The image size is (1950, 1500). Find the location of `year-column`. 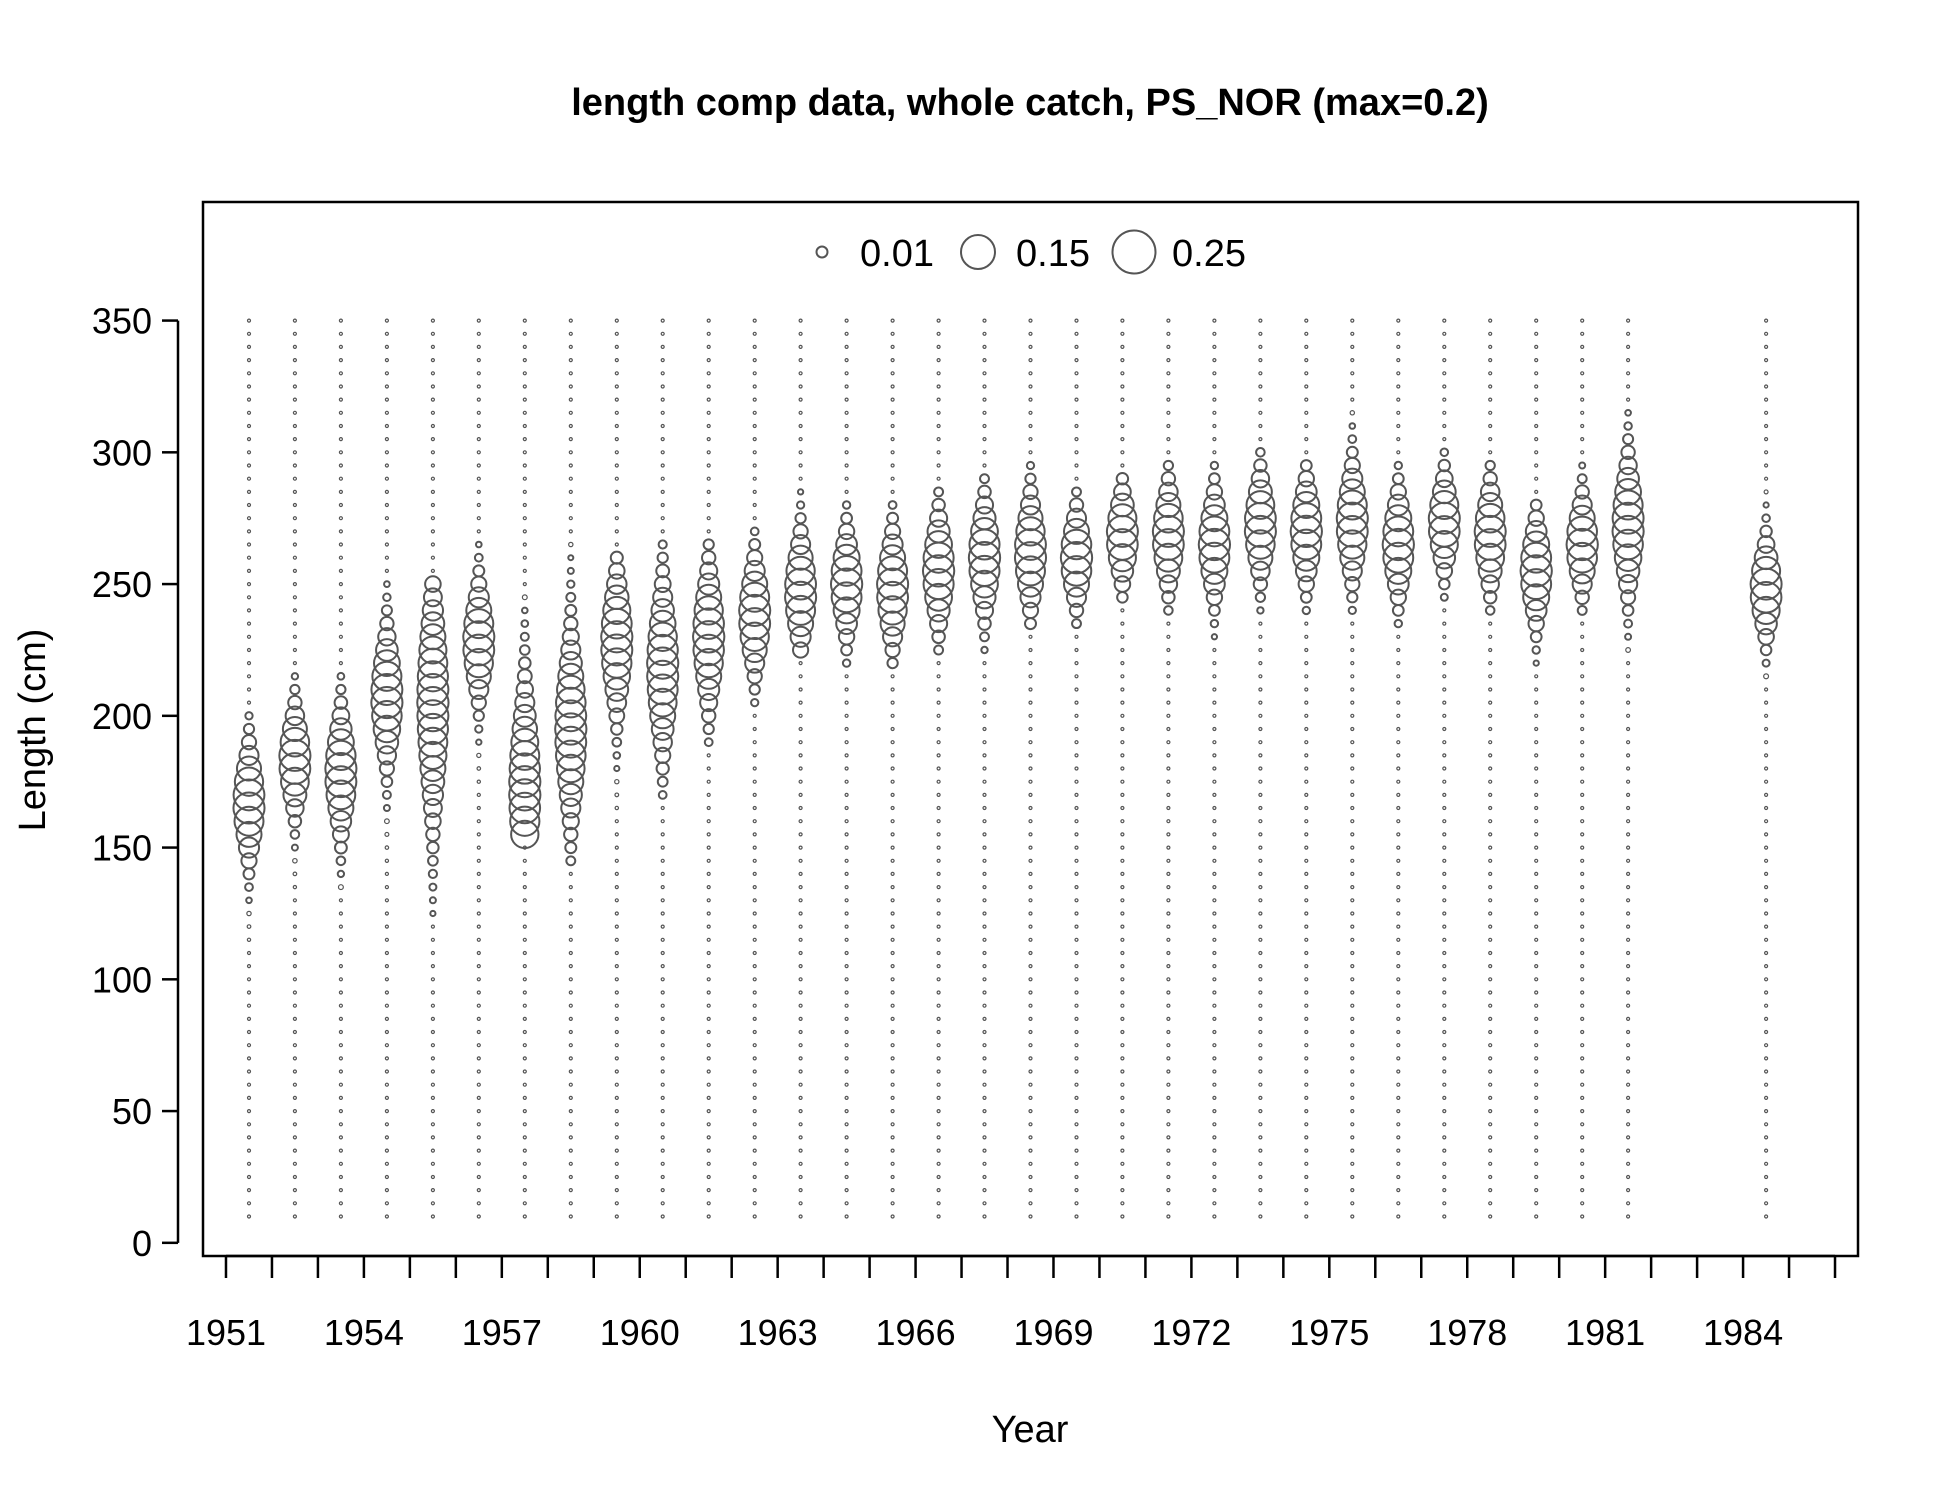

year-column is located at coordinates (1766, 768).